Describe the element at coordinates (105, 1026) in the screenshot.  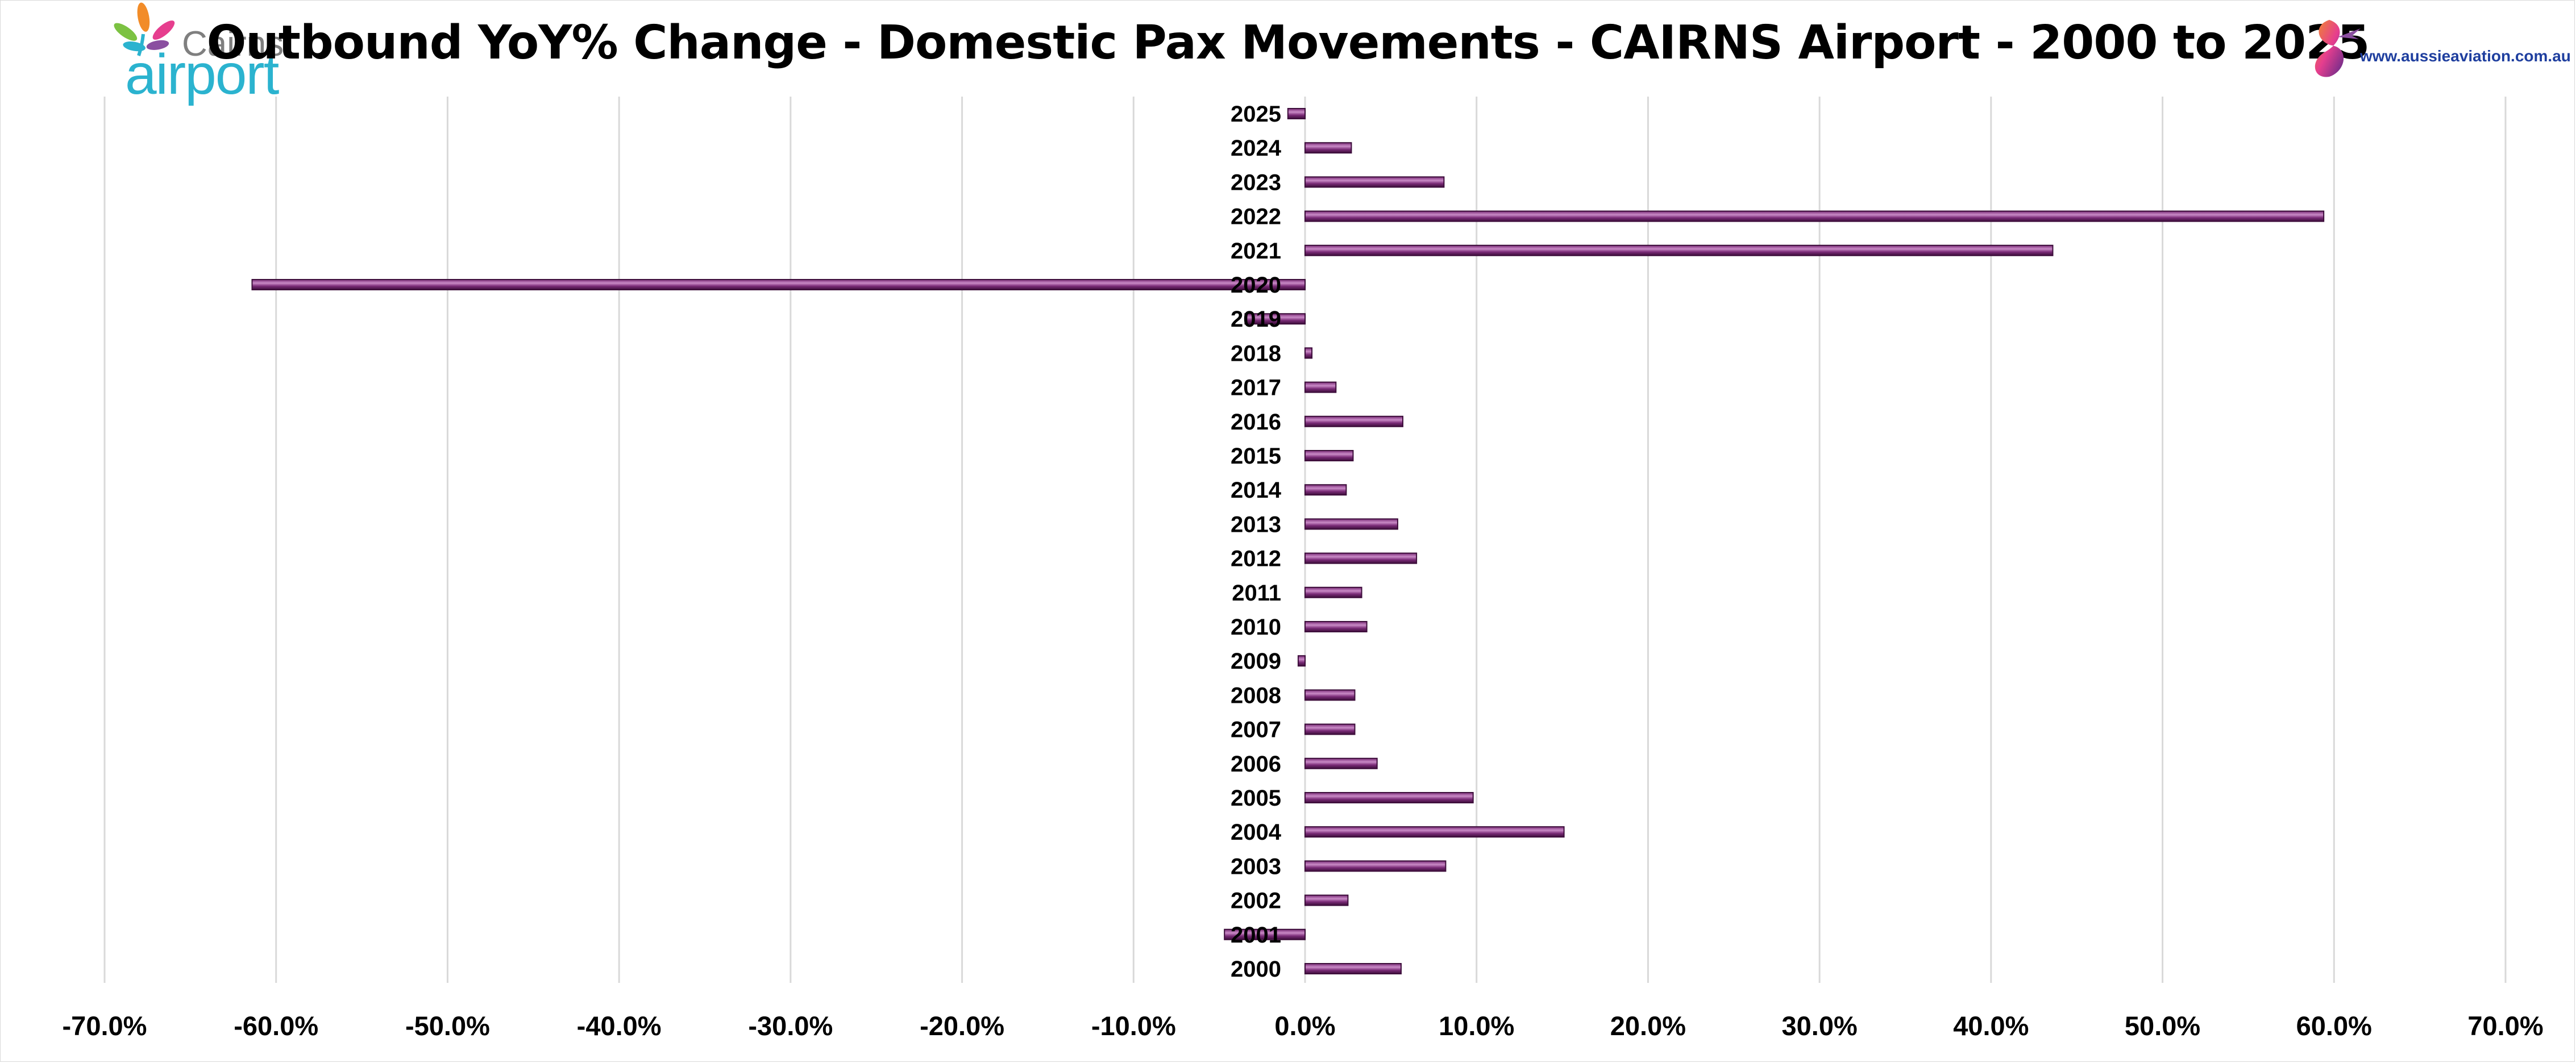
I see `x-tick-label: -70.0%` at that location.